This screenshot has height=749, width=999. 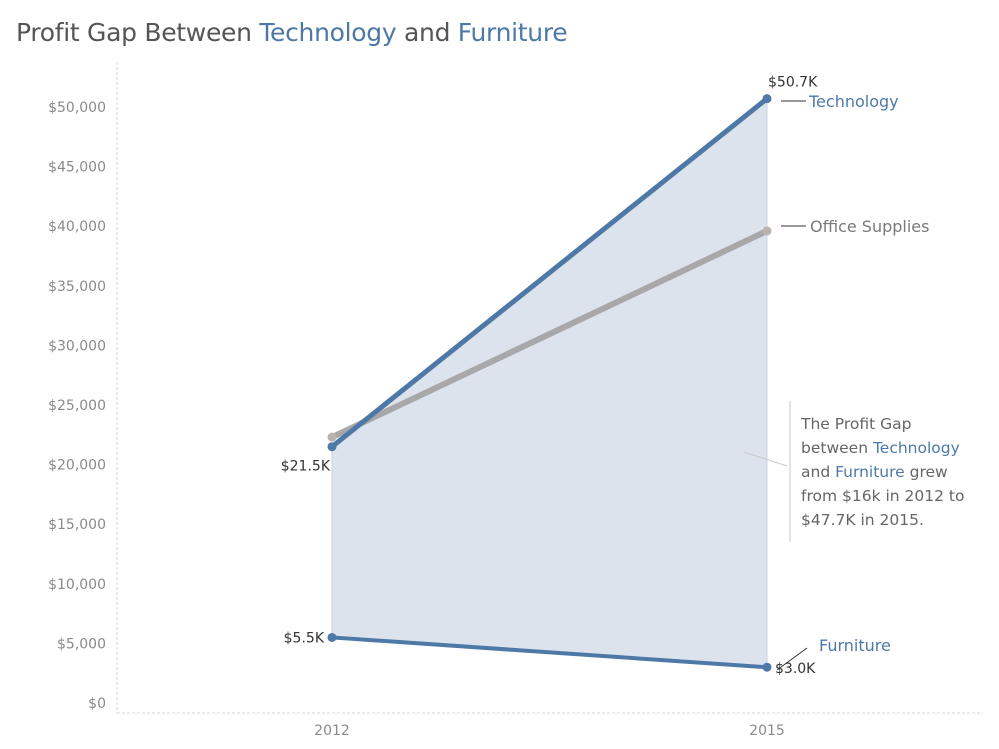 What do you see at coordinates (328, 32) in the screenshot?
I see `title-technology: Technology` at bounding box center [328, 32].